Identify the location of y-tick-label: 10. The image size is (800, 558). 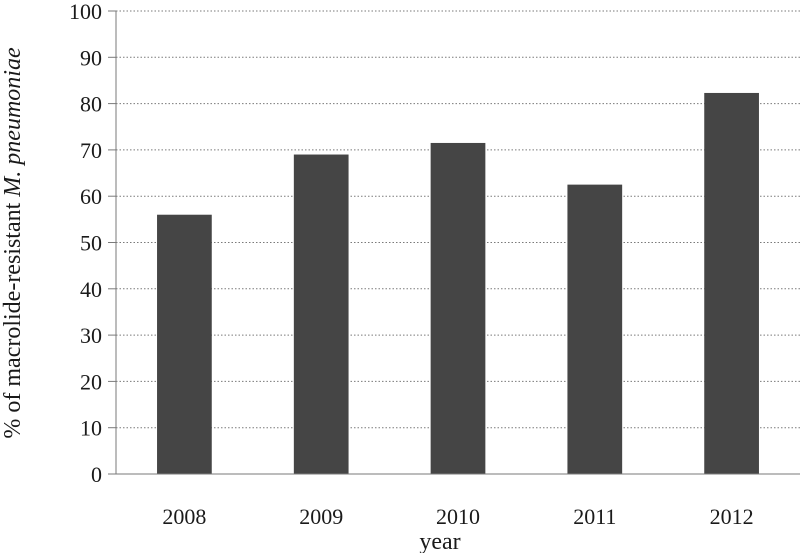
(91, 428).